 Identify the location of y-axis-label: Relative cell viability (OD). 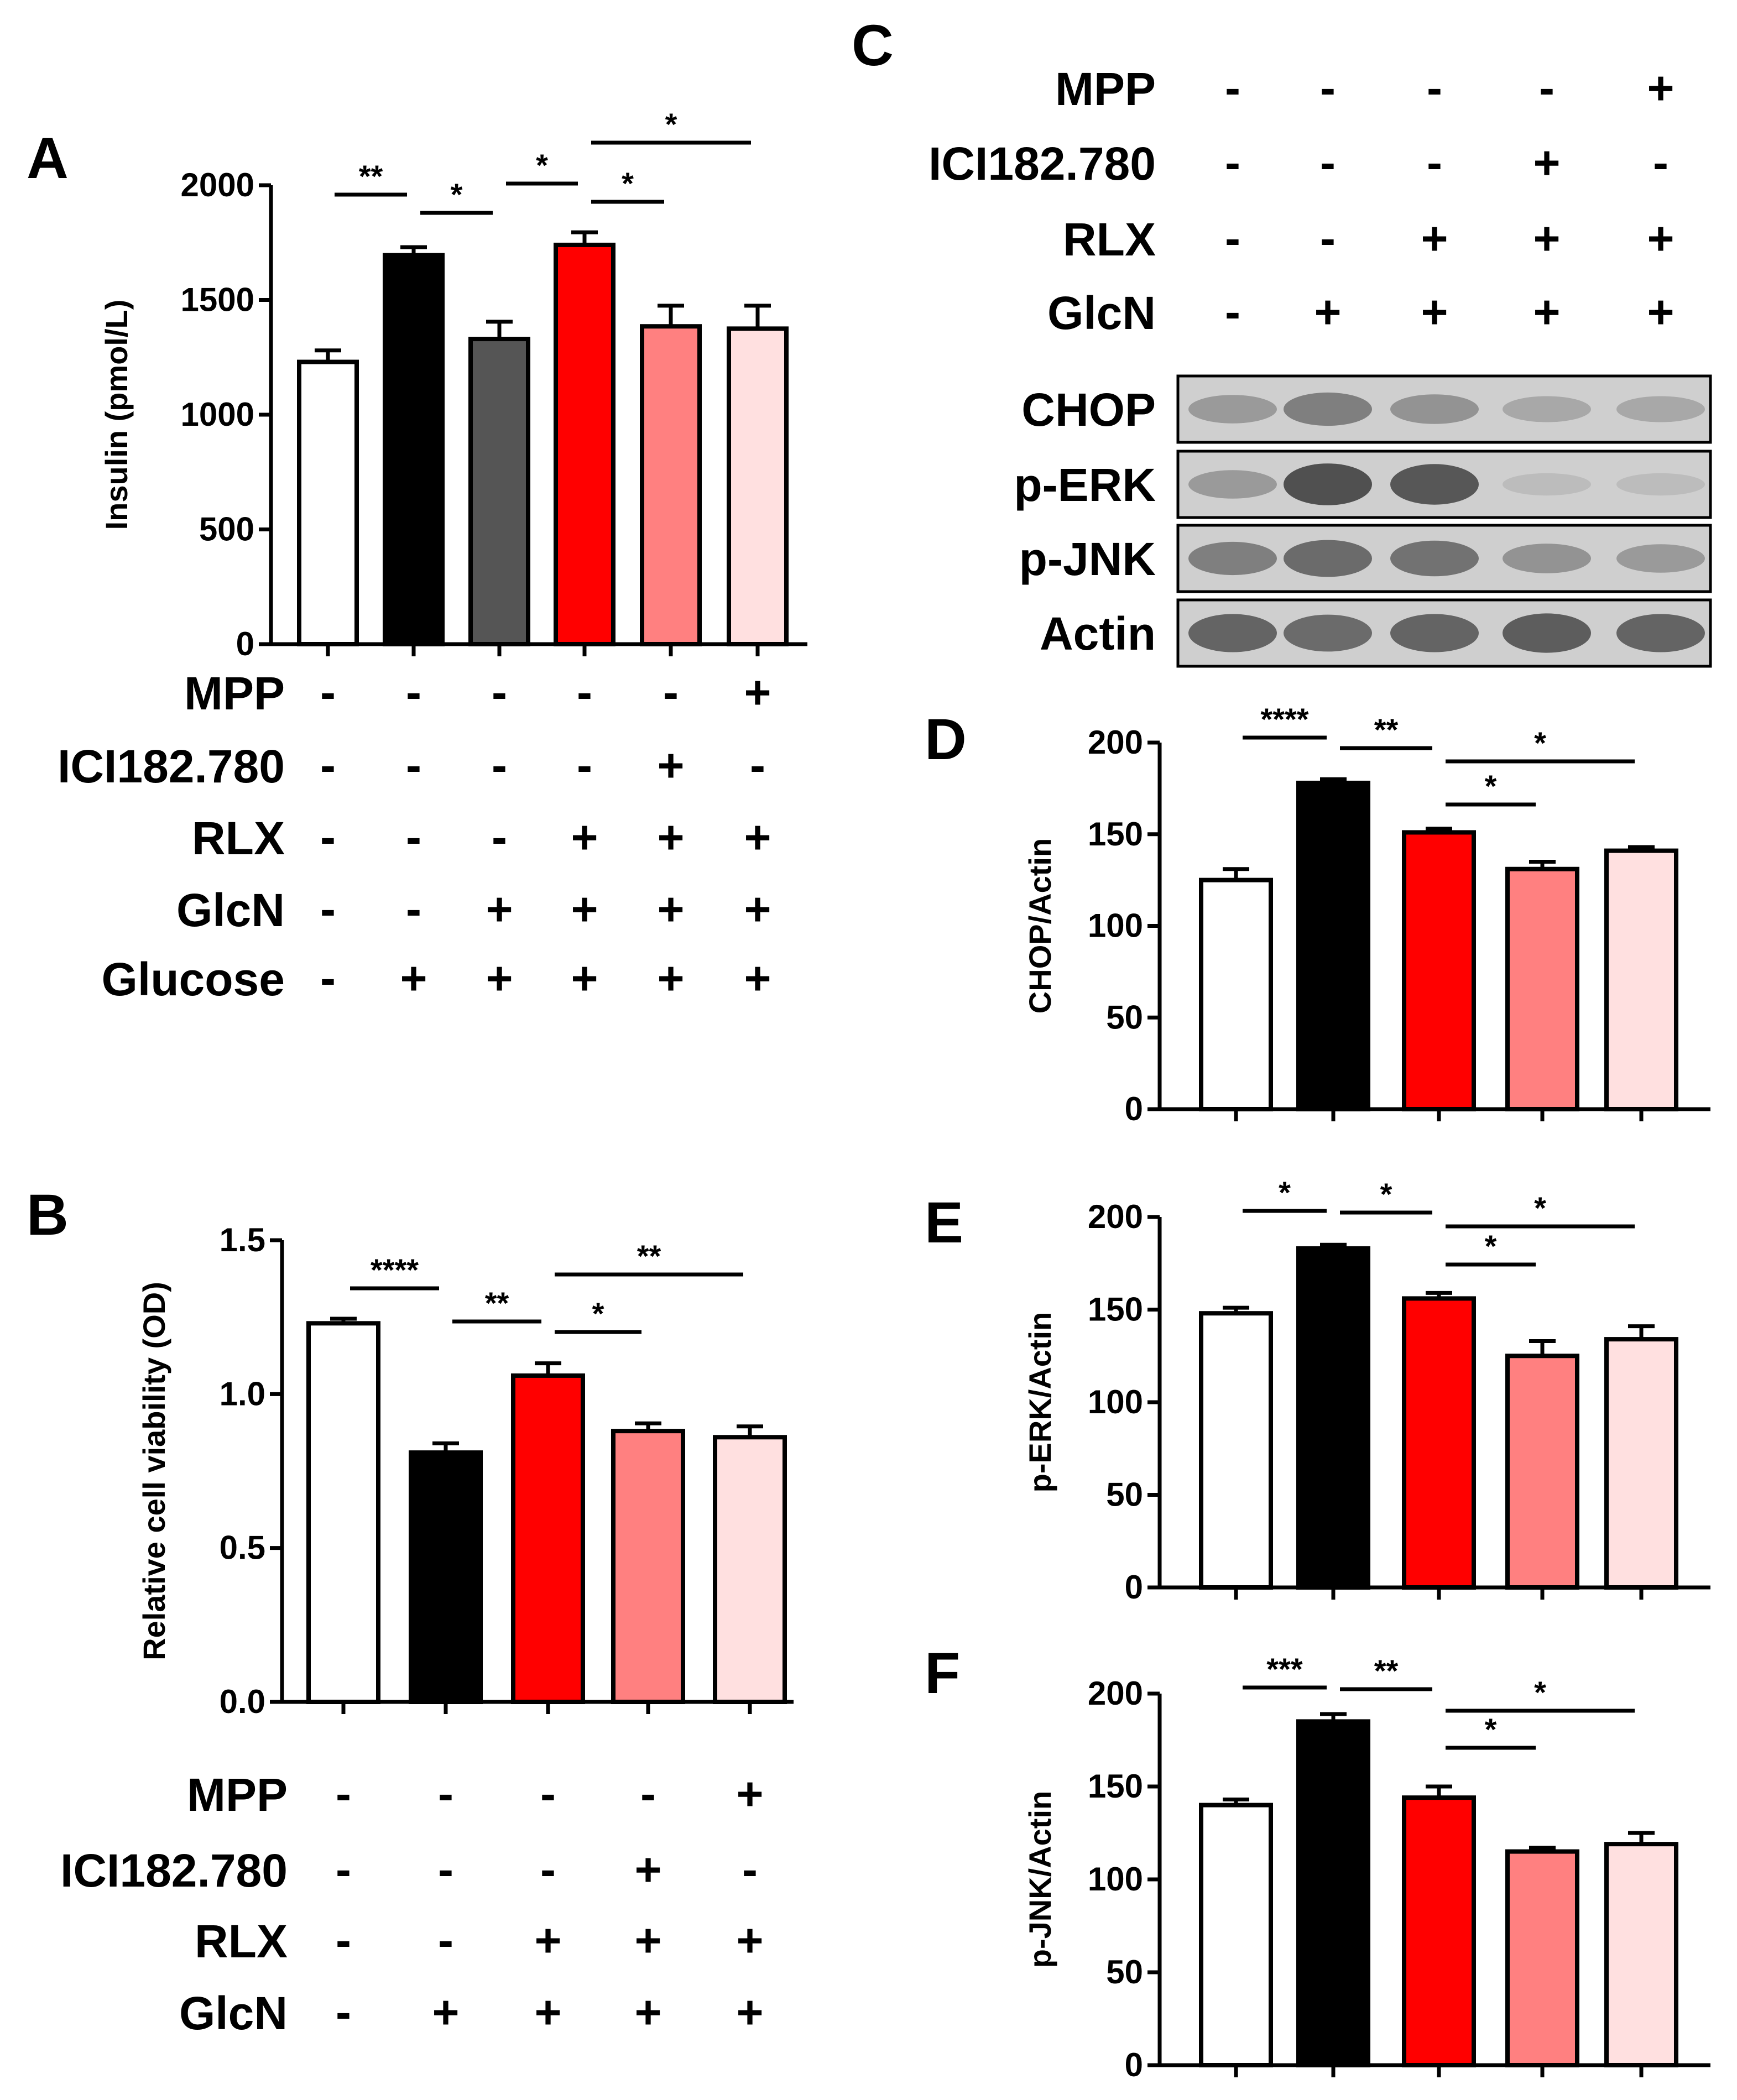
(154, 1471).